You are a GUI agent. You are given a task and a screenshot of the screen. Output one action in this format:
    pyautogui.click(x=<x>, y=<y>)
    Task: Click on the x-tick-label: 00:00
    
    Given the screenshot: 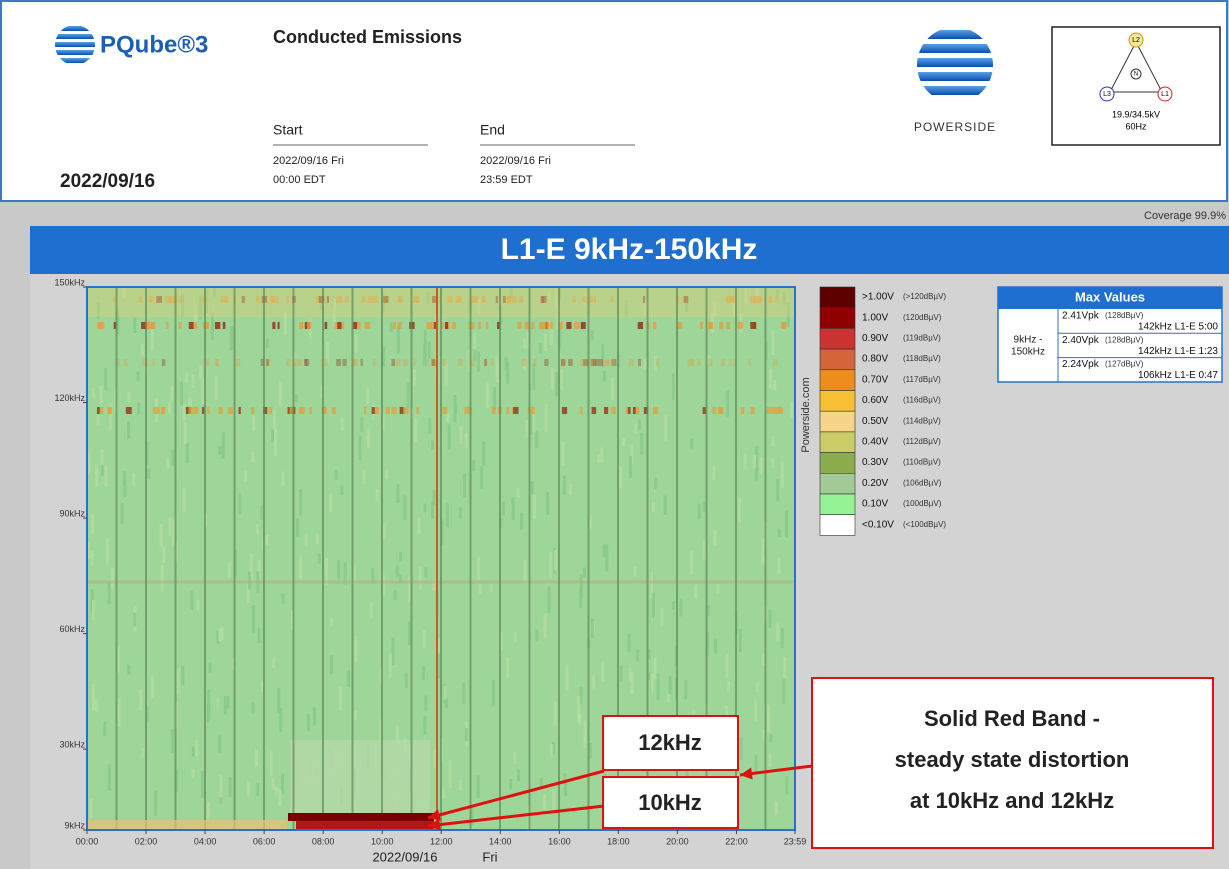 What is the action you would take?
    pyautogui.click(x=87, y=841)
    